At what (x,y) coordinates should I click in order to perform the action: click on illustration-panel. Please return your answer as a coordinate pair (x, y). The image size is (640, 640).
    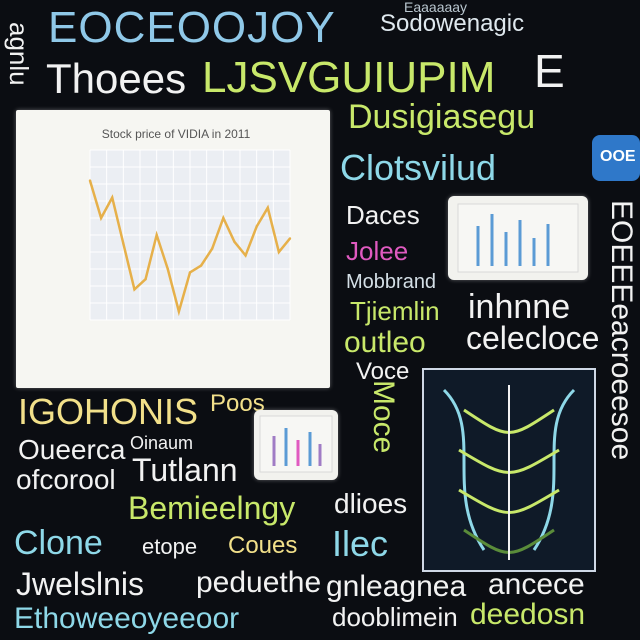
    Looking at the image, I should click on (509, 470).